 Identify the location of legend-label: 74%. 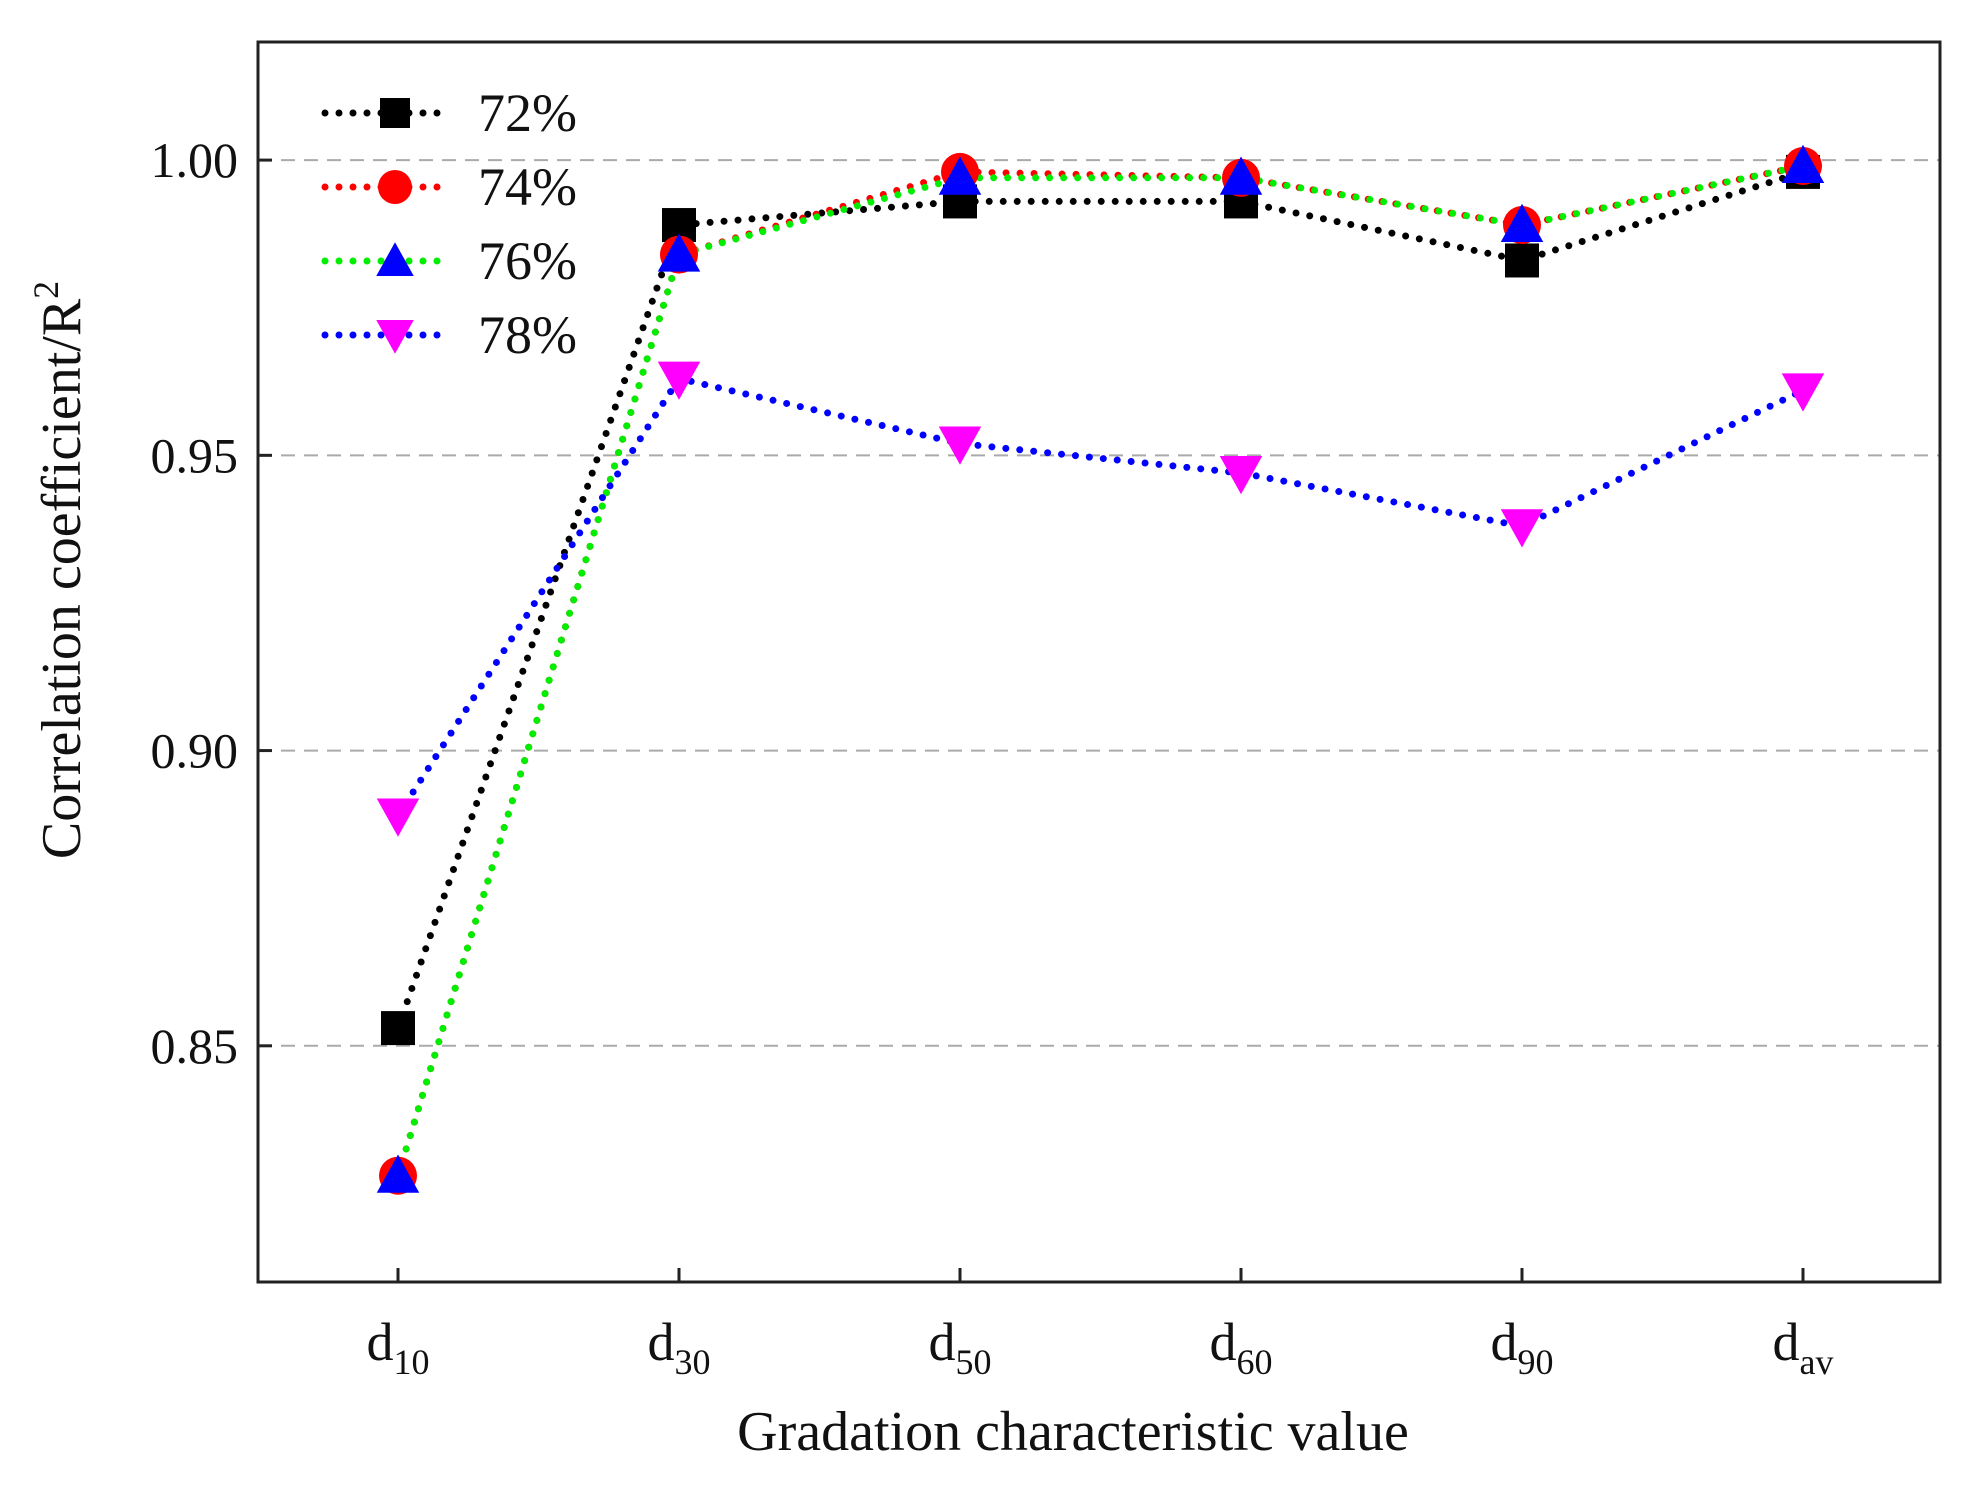
(527, 187).